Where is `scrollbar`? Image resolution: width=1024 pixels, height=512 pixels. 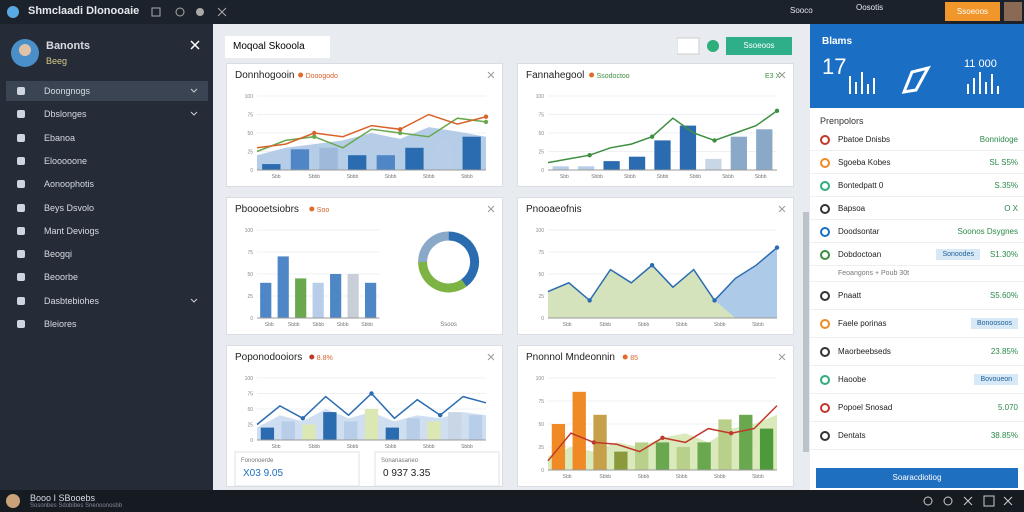 scrollbar is located at coordinates (806, 332).